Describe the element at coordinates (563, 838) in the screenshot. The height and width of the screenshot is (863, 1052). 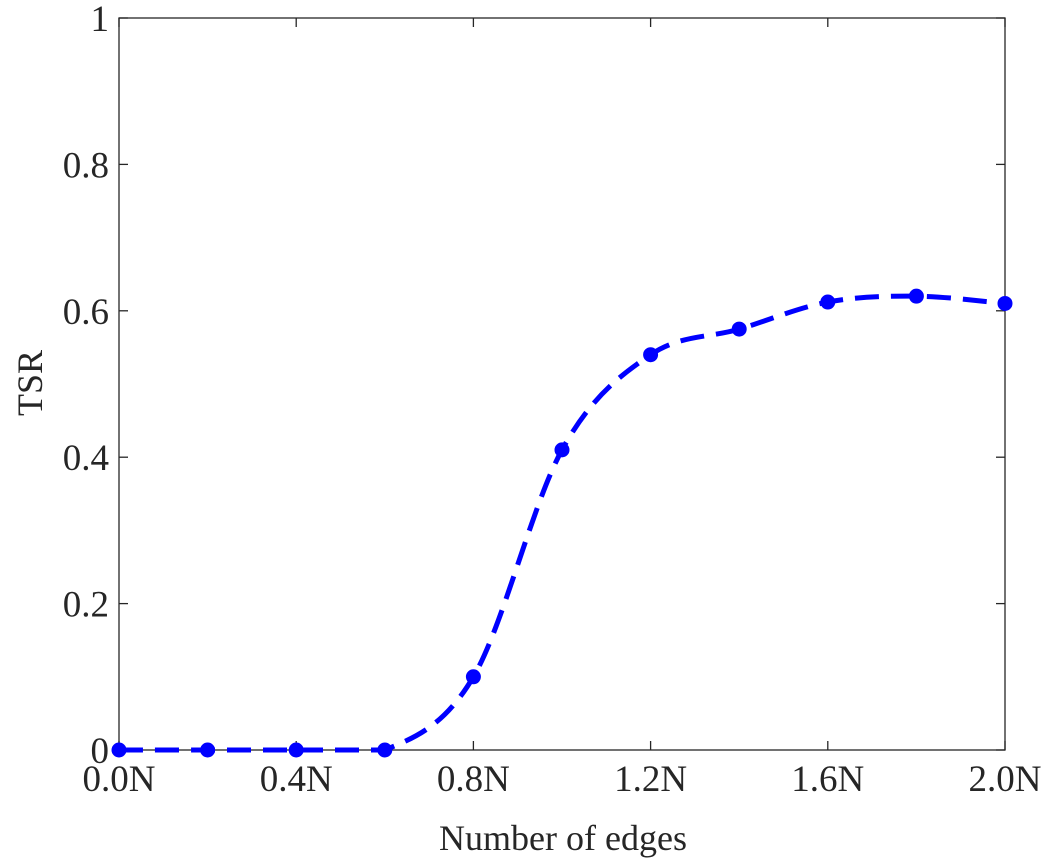
I see `x-axis-label: Number of edges` at that location.